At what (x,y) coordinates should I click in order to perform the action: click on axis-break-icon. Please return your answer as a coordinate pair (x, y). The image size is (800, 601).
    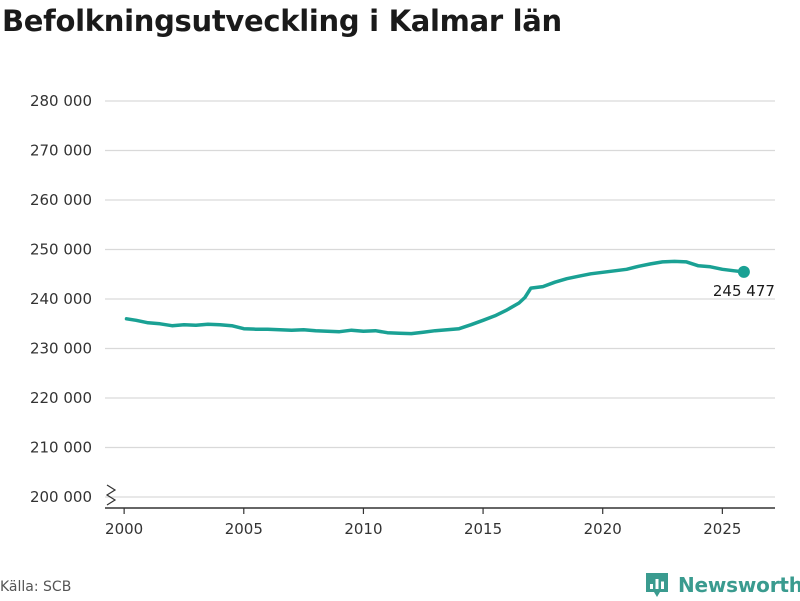
    Looking at the image, I should click on (111, 495).